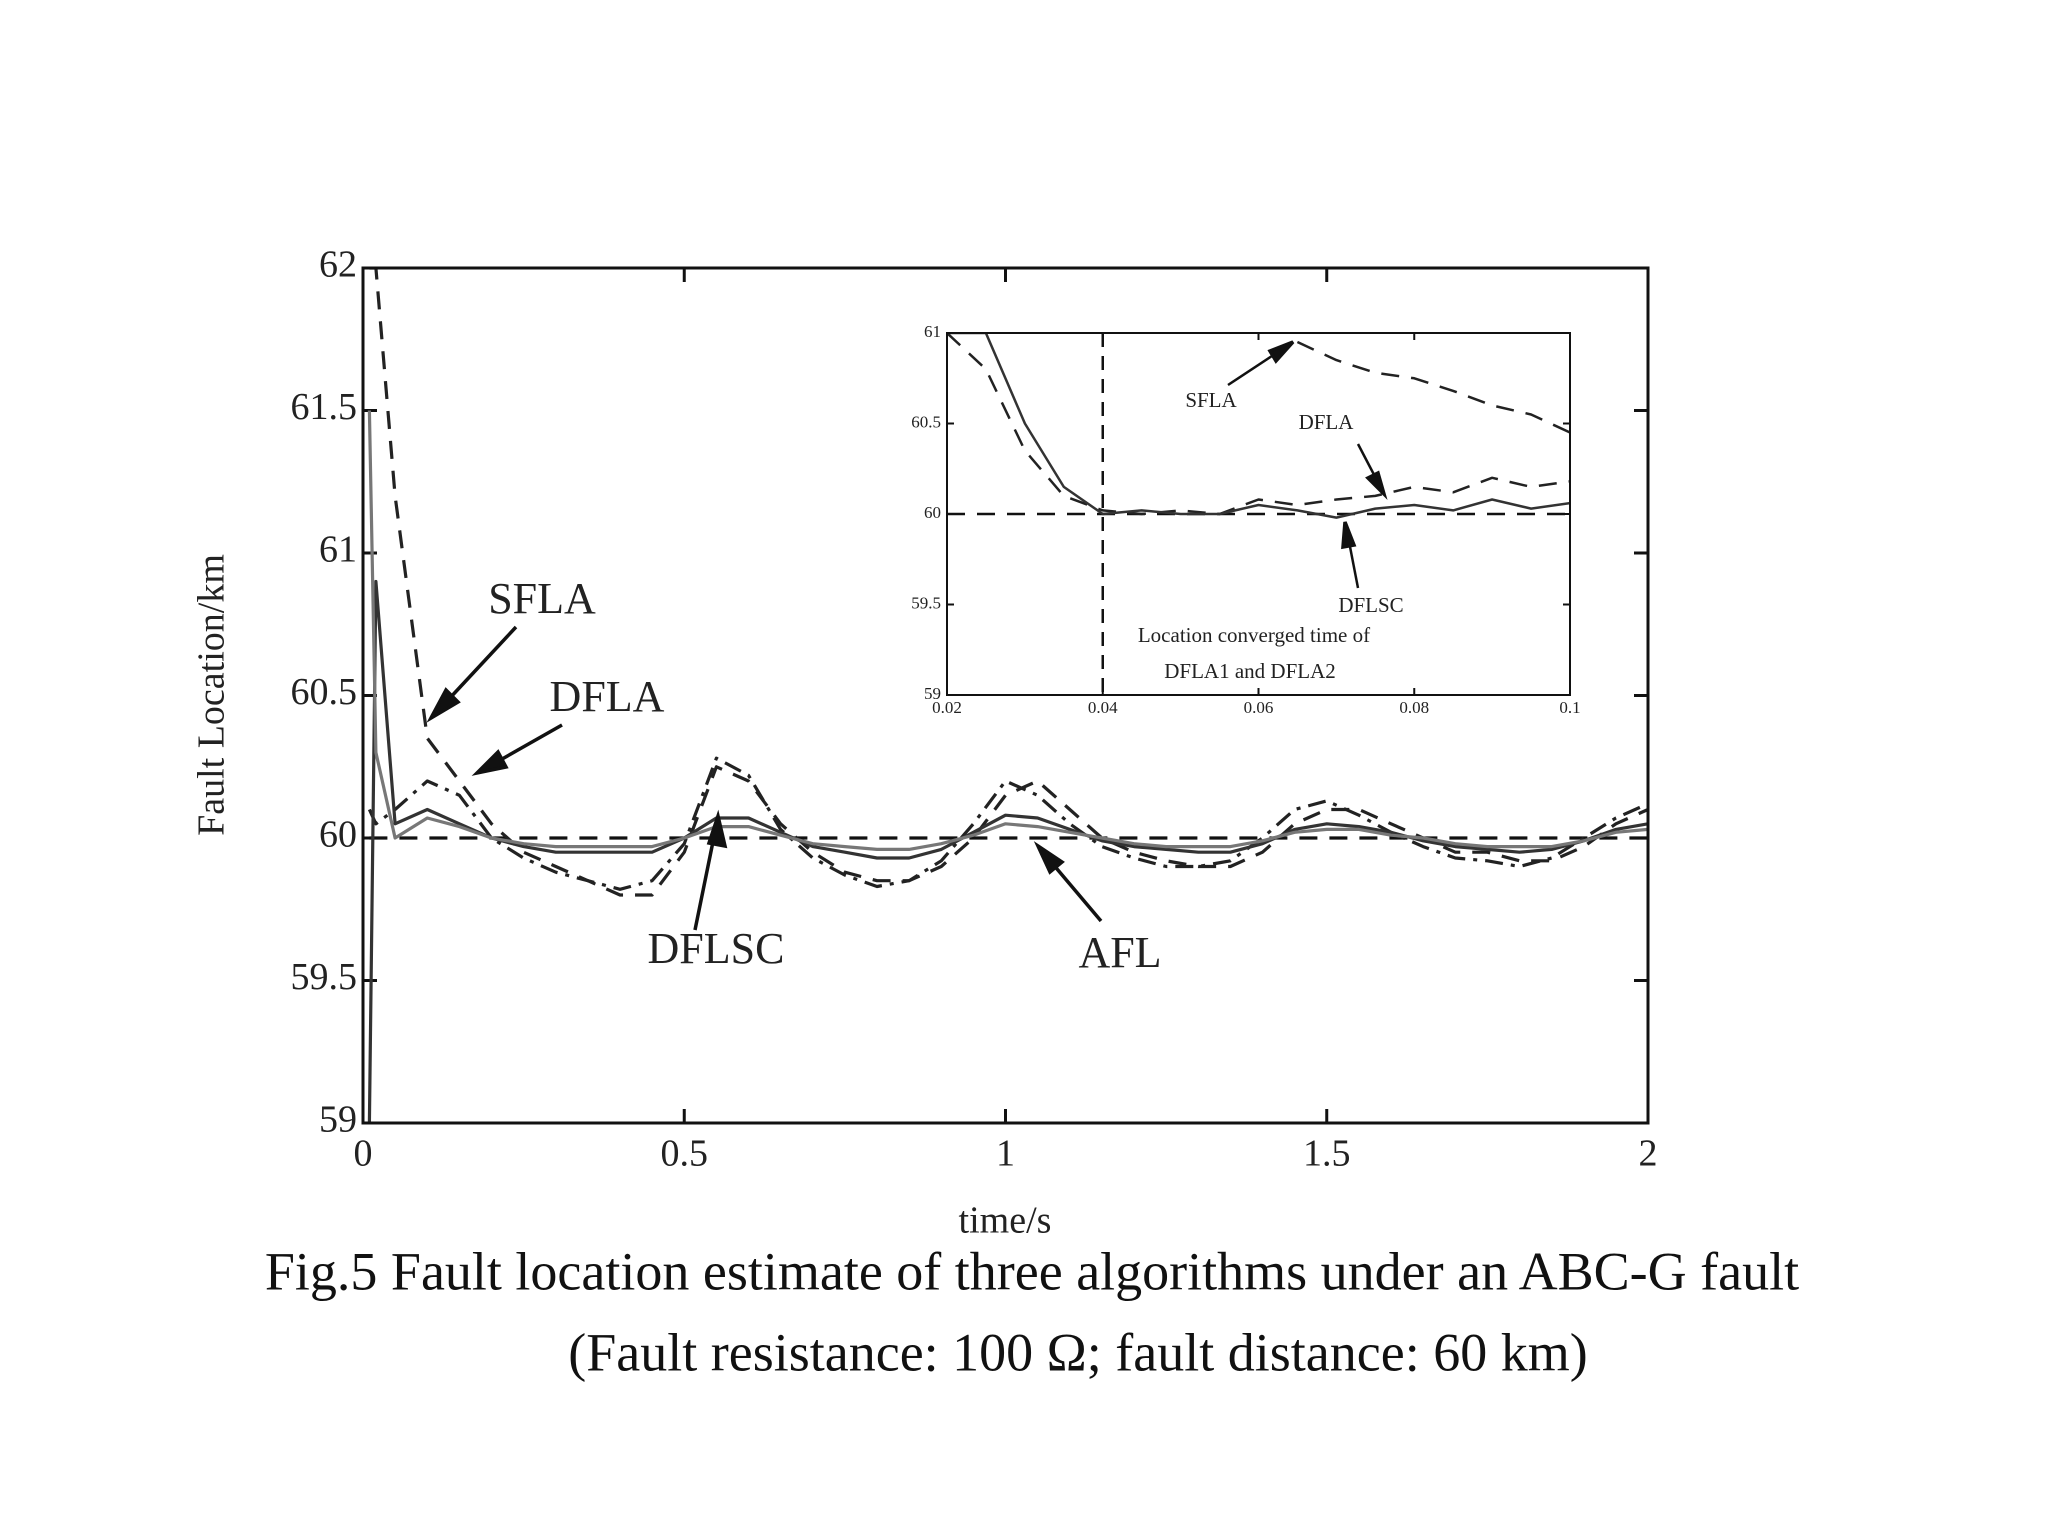  I want to click on annotation: DFLA1 and DFLA2, so click(1250, 671).